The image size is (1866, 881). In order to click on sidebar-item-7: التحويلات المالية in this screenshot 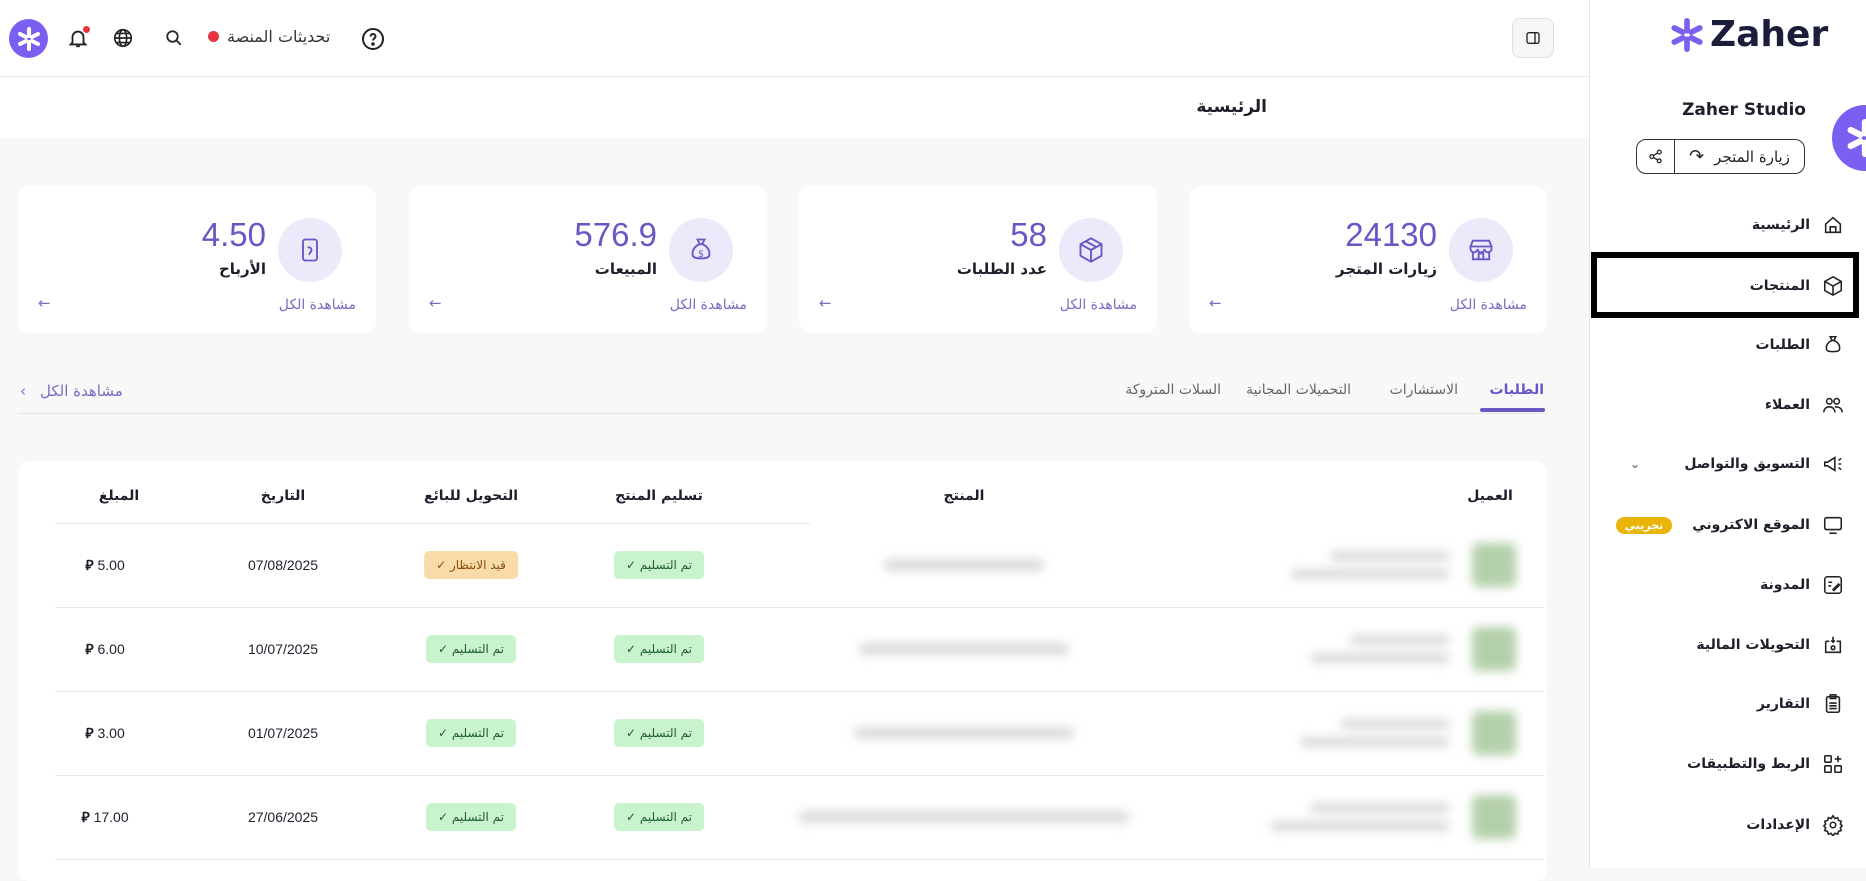, I will do `click(1729, 645)`.